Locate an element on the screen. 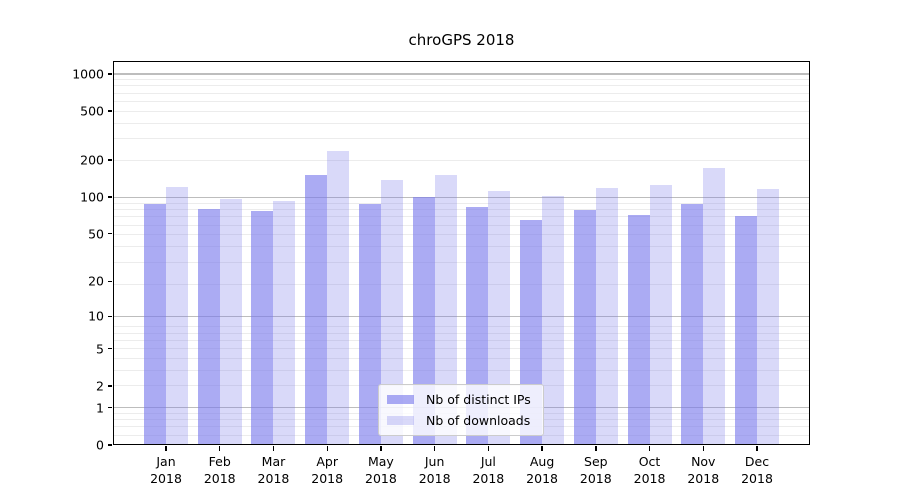 The image size is (900, 500). bar-distinct-ips-feb is located at coordinates (208, 326).